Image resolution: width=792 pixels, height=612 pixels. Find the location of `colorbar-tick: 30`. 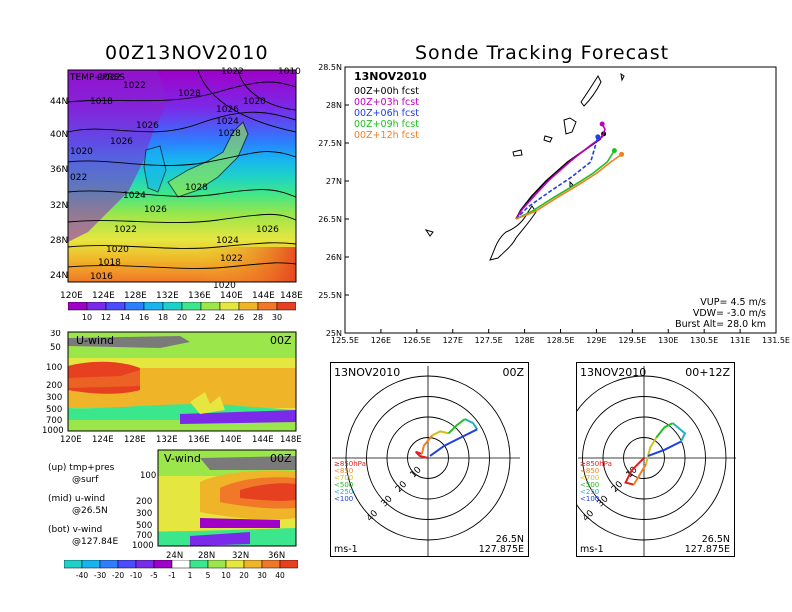

colorbar-tick: 30 is located at coordinates (277, 317).